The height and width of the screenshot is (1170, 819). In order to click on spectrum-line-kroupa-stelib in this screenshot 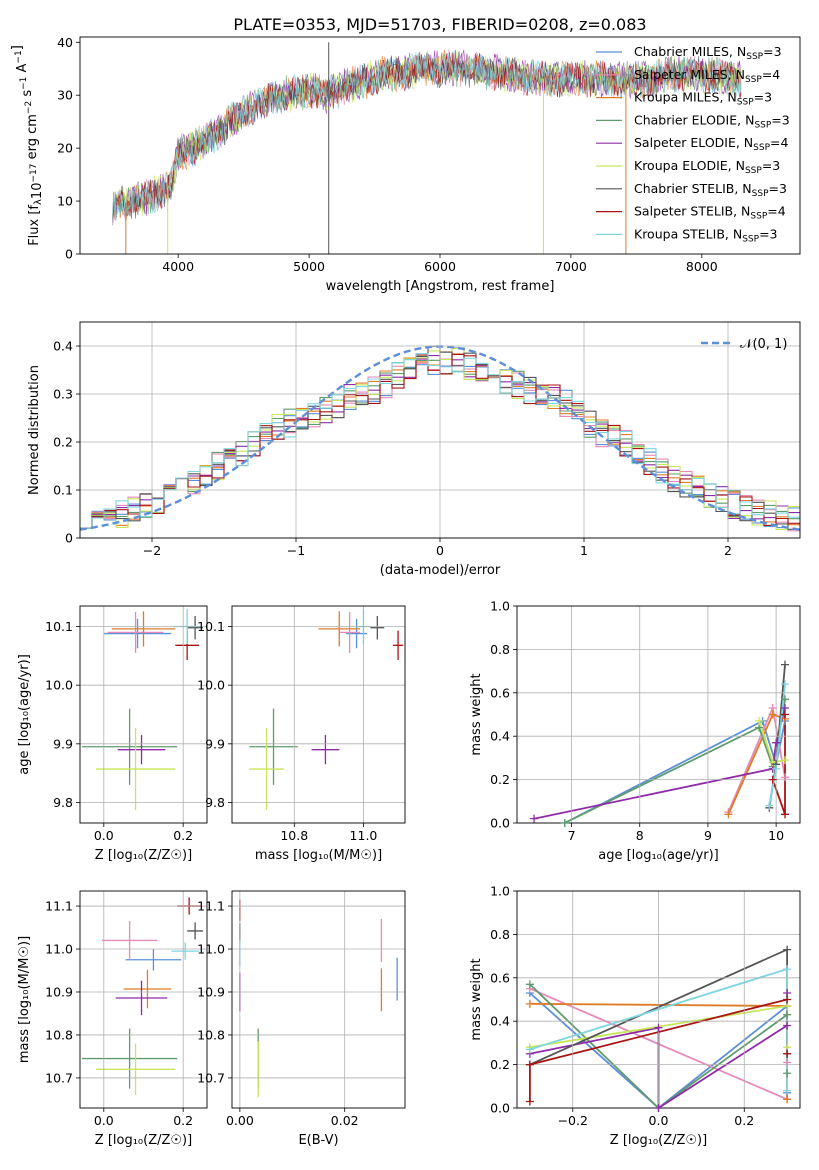, I will do `click(427, 137)`.